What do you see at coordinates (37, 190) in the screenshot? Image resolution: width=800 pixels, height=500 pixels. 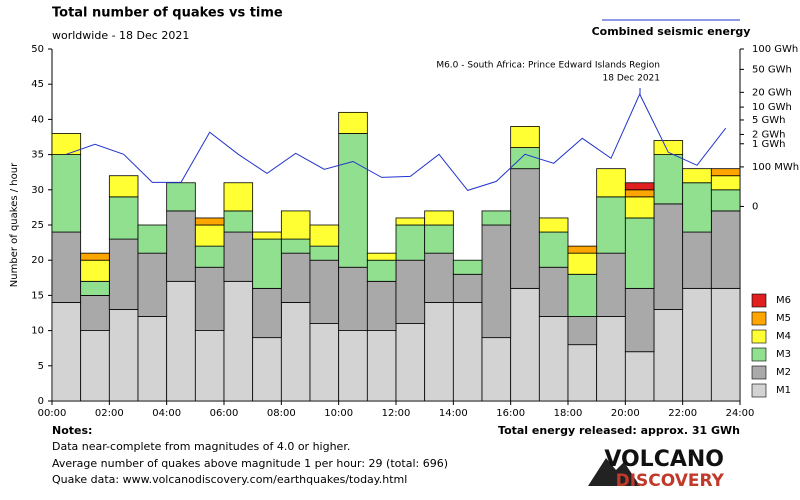 I see `y-tick-label: 30` at bounding box center [37, 190].